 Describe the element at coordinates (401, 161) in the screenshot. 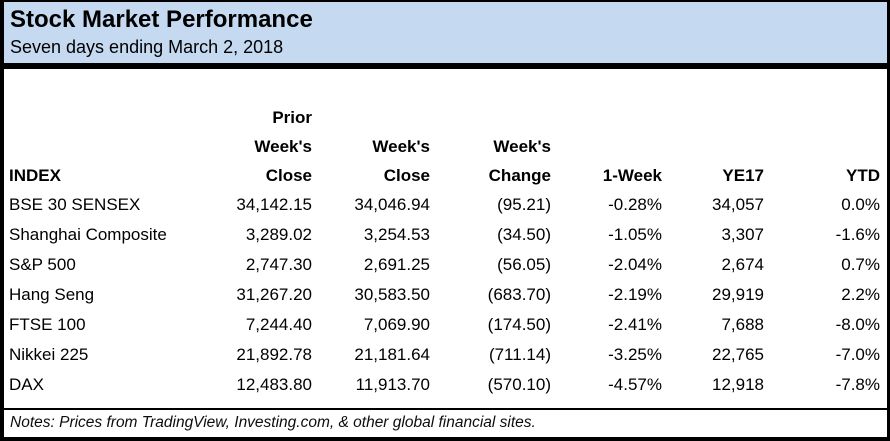

I see `column-header-weeks-close: Week's Close` at that location.